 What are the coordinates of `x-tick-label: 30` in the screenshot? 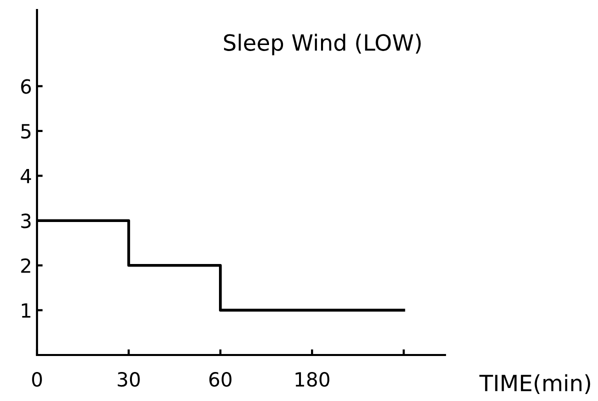 It's located at (129, 379).